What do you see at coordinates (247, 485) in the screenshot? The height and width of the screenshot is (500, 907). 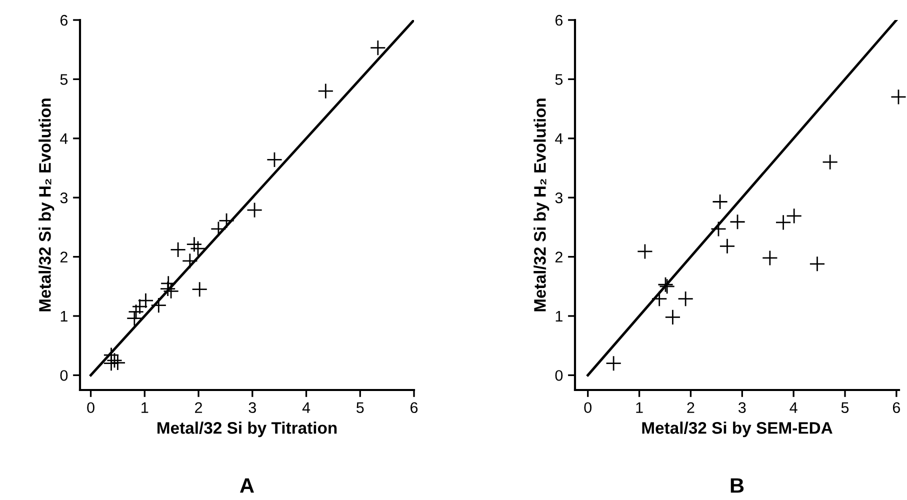 I see `text: A` at bounding box center [247, 485].